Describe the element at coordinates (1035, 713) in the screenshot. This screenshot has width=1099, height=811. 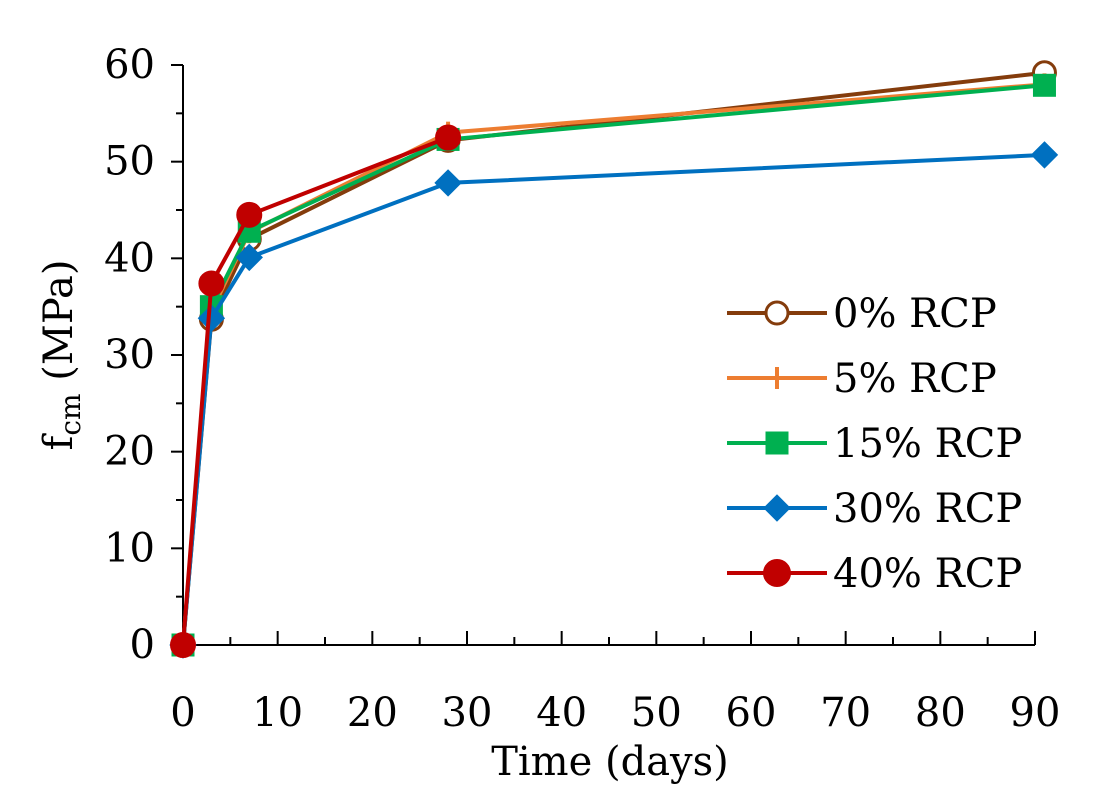
I see `x-tick-label: 90` at that location.